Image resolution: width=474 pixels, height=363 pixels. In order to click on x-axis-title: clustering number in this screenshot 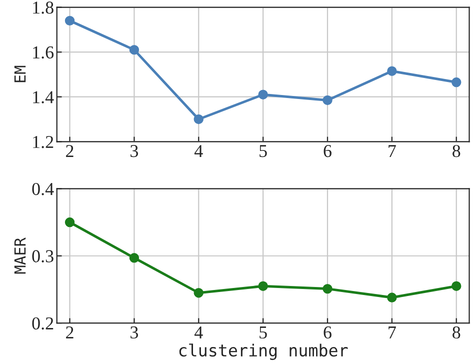, I will do `click(263, 352)`.